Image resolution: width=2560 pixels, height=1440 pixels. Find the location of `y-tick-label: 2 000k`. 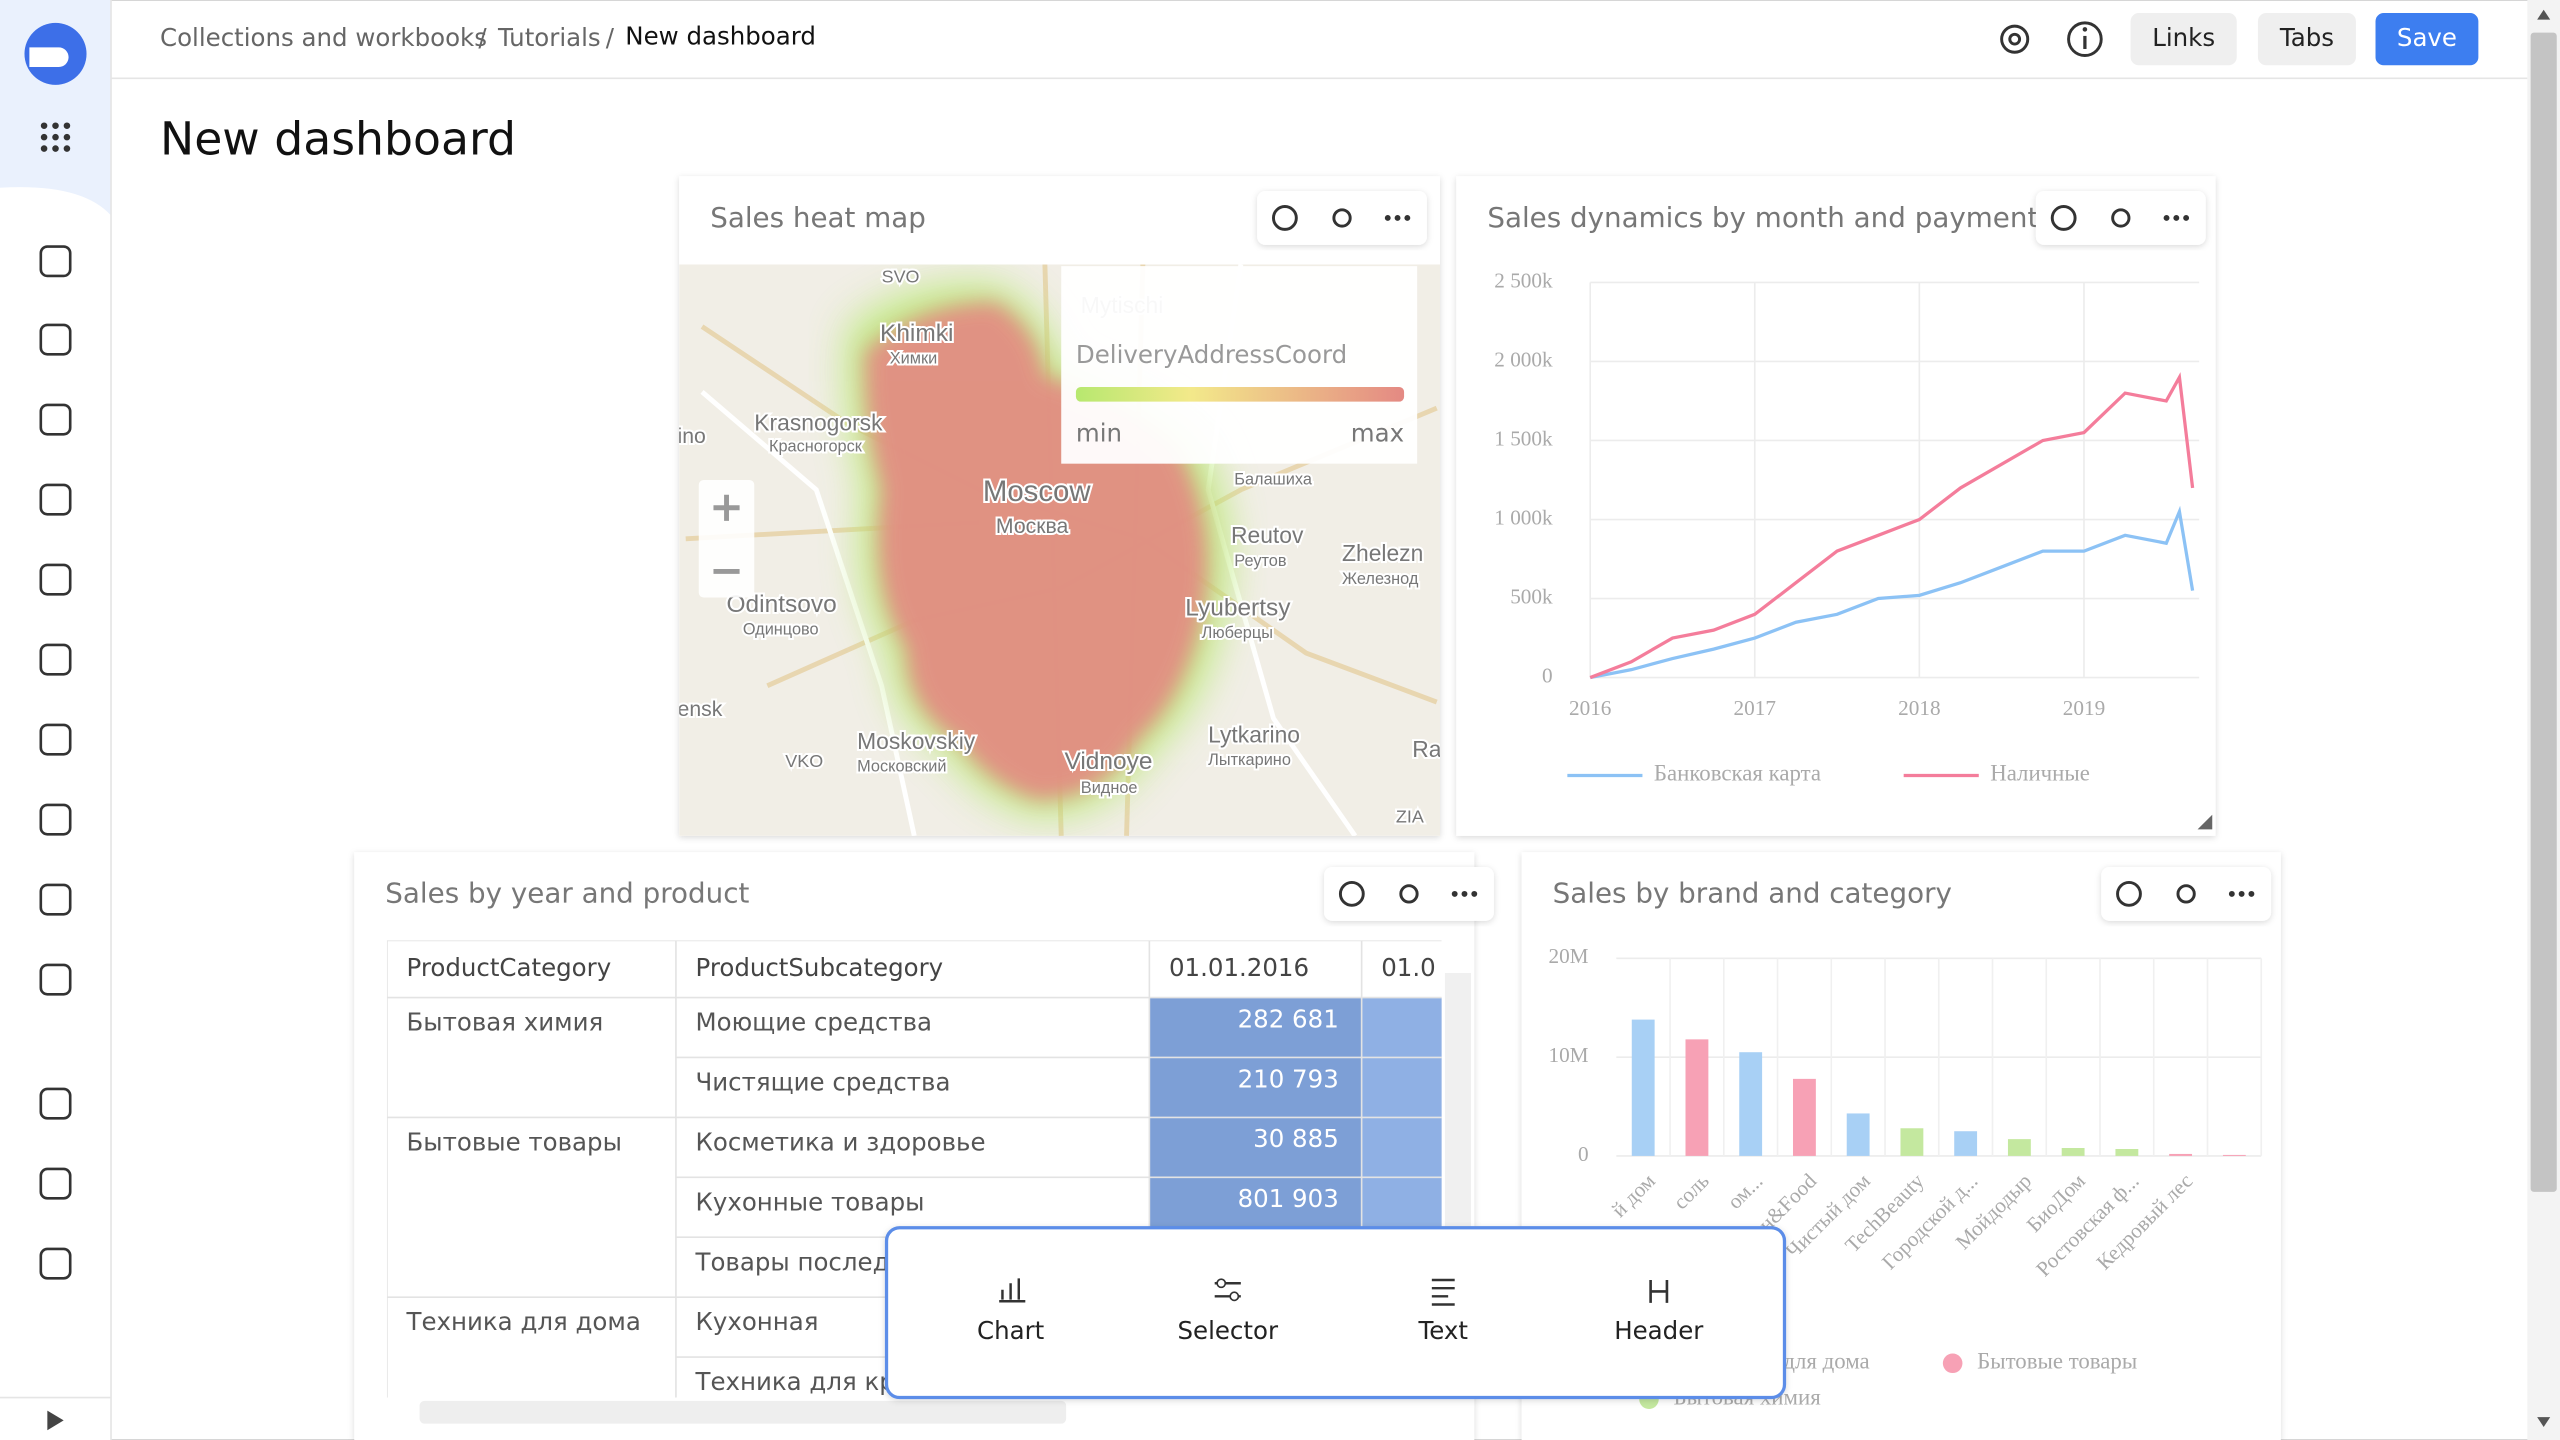

y-tick-label: 2 000k is located at coordinates (1523, 359).